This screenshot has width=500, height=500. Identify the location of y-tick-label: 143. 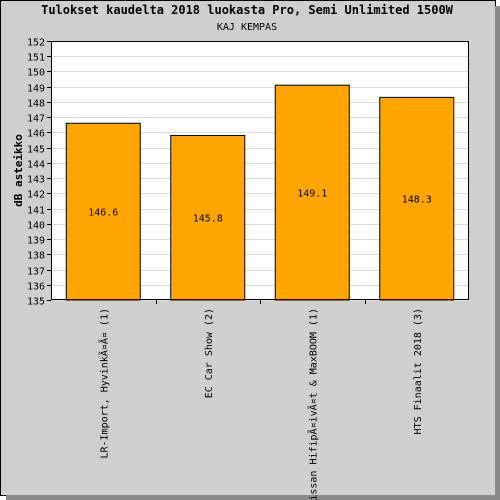
(36, 180).